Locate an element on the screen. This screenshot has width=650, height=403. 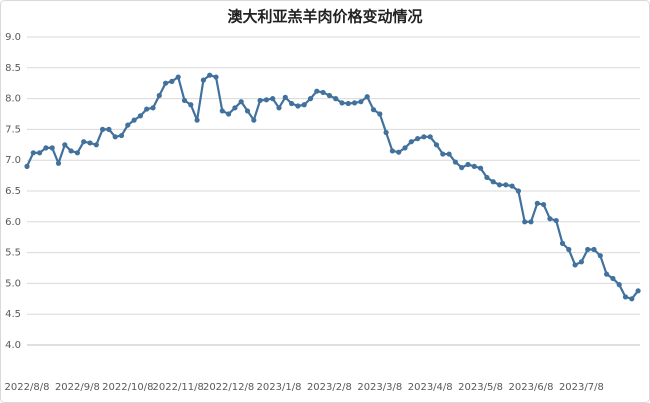
x-tick-label: 2022/9/8 is located at coordinates (77, 387).